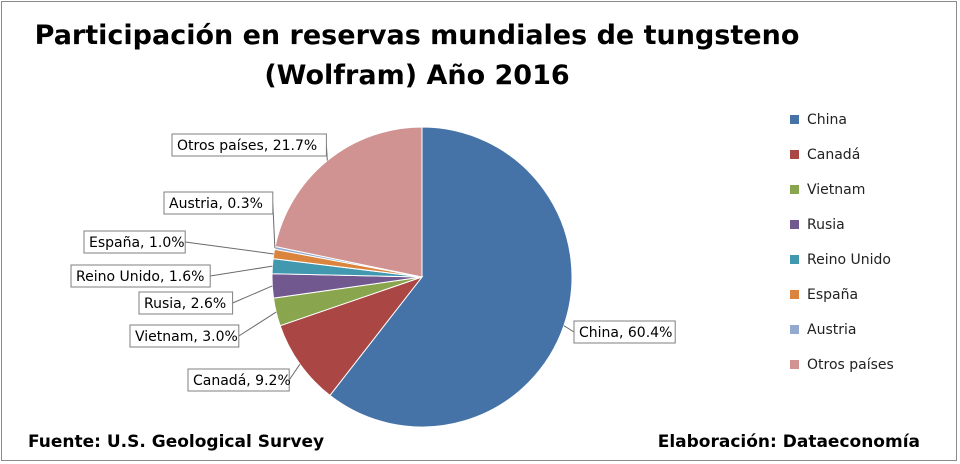 The height and width of the screenshot is (464, 960). Describe the element at coordinates (826, 224) in the screenshot. I see `legend-label: Rusia` at that location.